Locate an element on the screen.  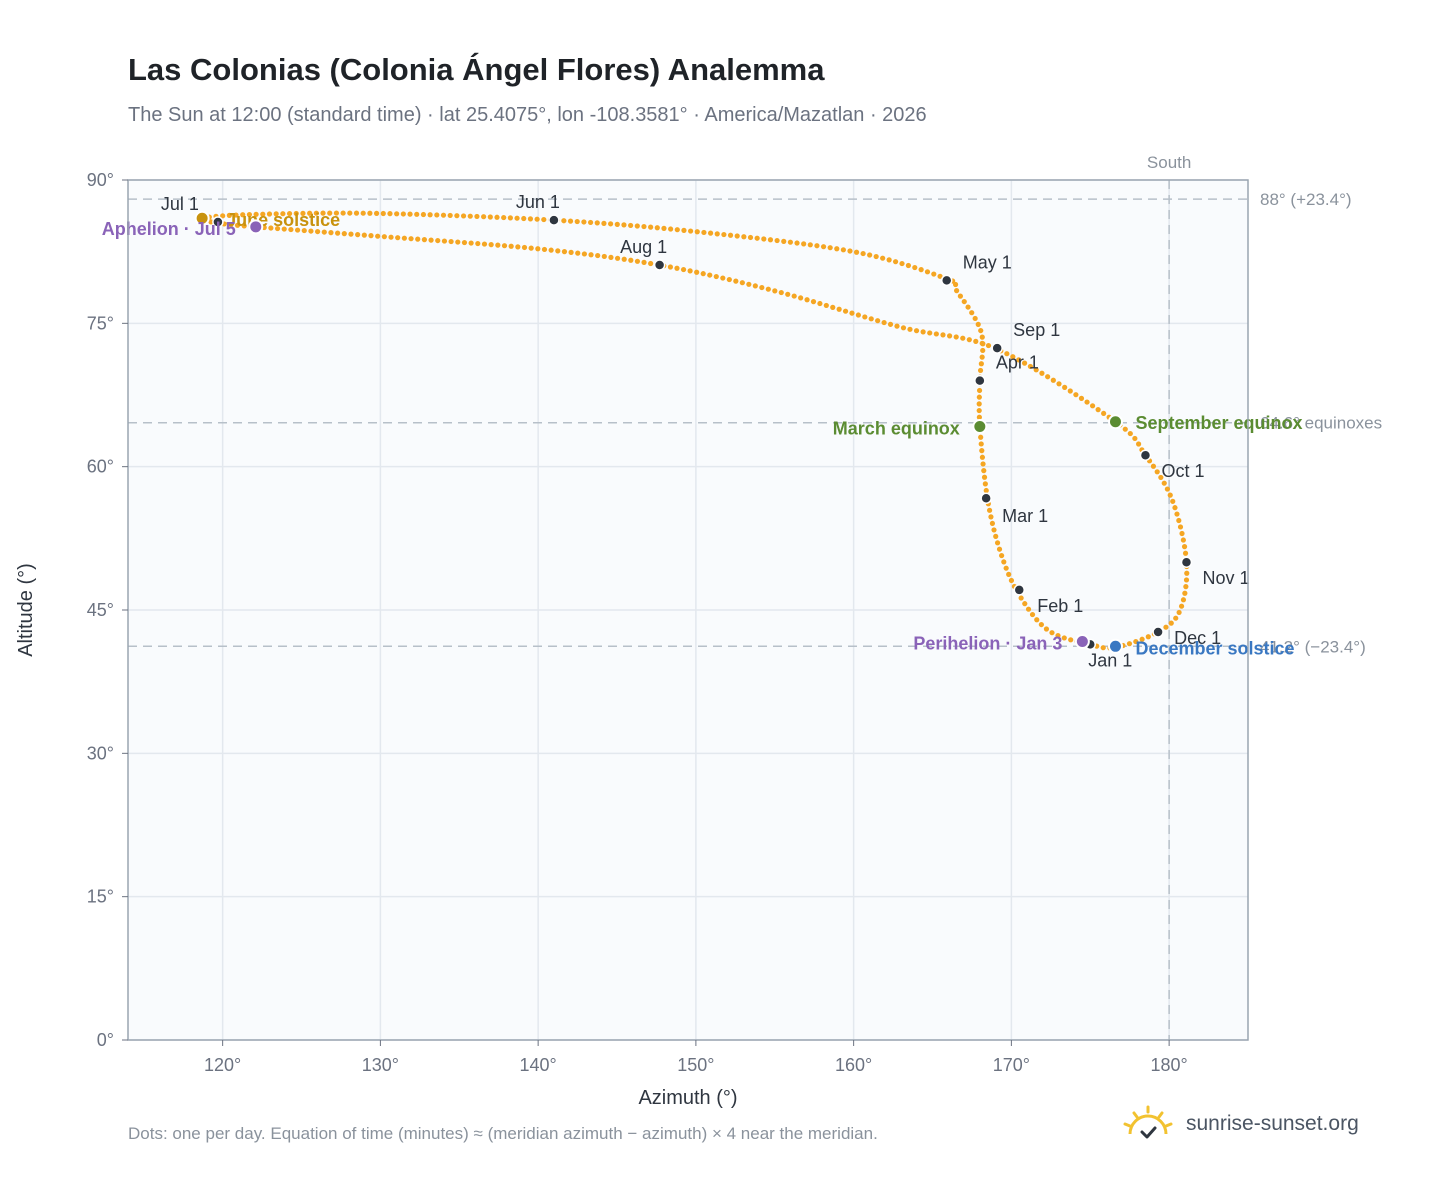
x-tick-label: 130° is located at coordinates (380, 1065).